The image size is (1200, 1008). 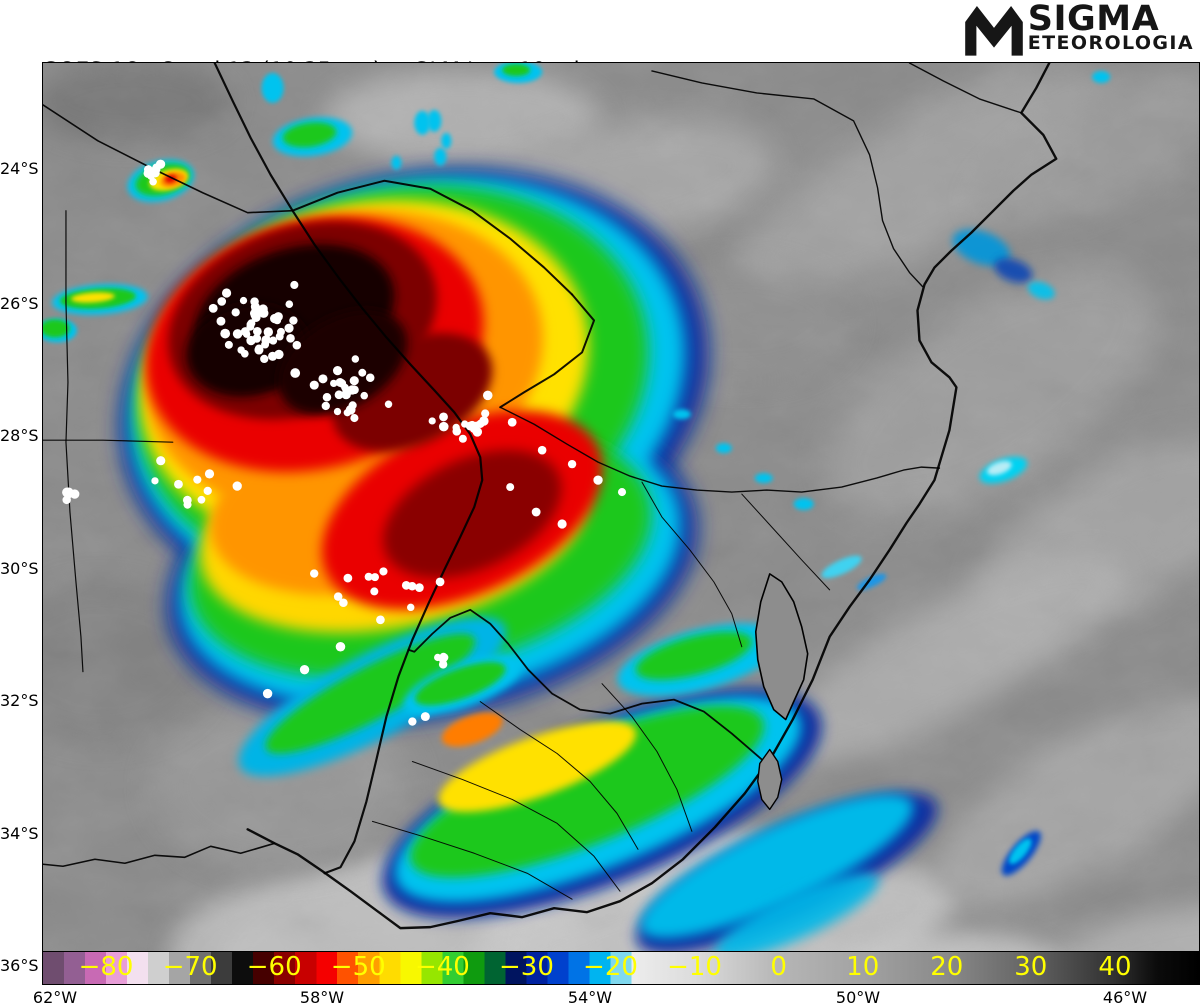 What do you see at coordinates (526, 966) in the screenshot?
I see `colorbar-tick: −30` at bounding box center [526, 966].